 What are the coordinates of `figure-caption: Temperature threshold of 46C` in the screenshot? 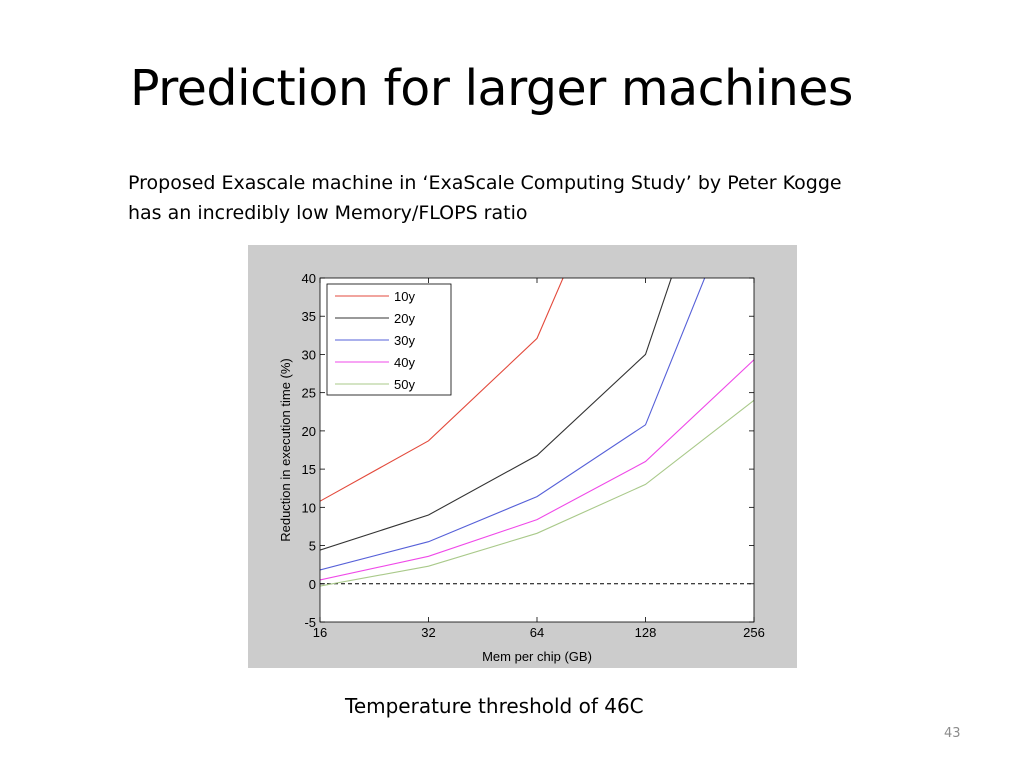 It's located at (494, 706).